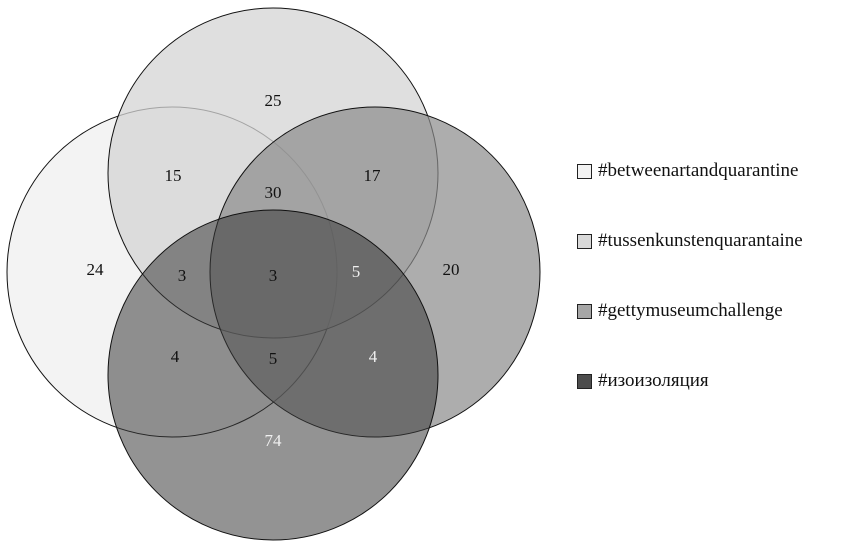  What do you see at coordinates (700, 240) in the screenshot?
I see `legend-label: #tussenkunstenquarantaine` at bounding box center [700, 240].